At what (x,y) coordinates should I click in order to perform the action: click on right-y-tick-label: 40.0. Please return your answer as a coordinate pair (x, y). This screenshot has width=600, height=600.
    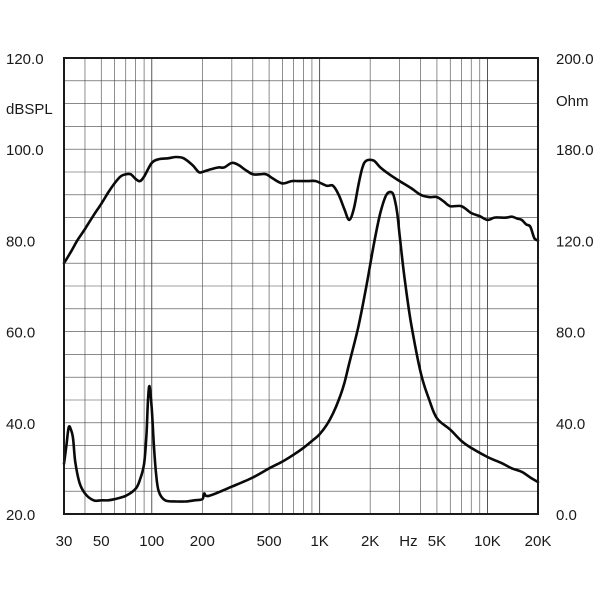
    Looking at the image, I should click on (570, 424).